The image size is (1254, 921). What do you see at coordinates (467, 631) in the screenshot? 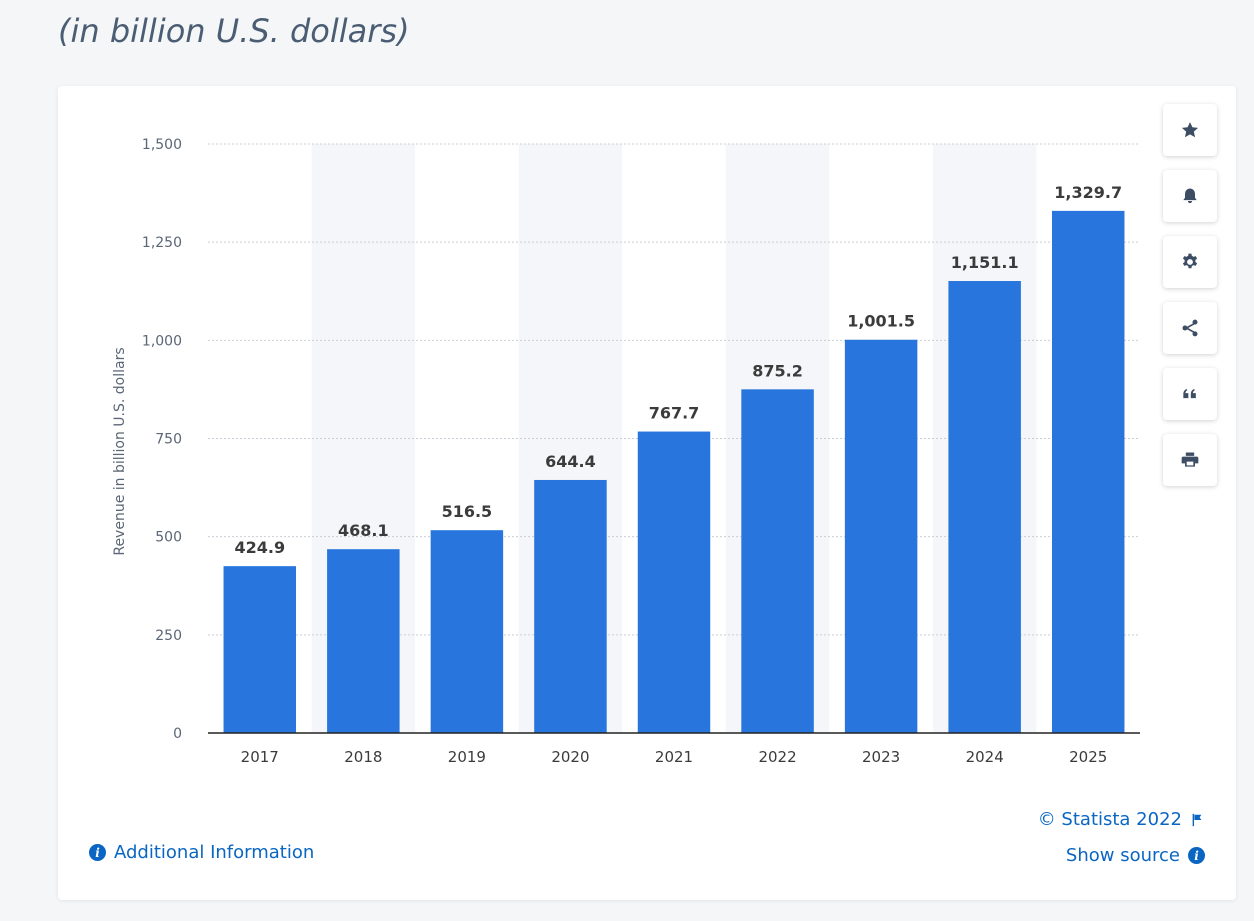
I see `bar-2019` at bounding box center [467, 631].